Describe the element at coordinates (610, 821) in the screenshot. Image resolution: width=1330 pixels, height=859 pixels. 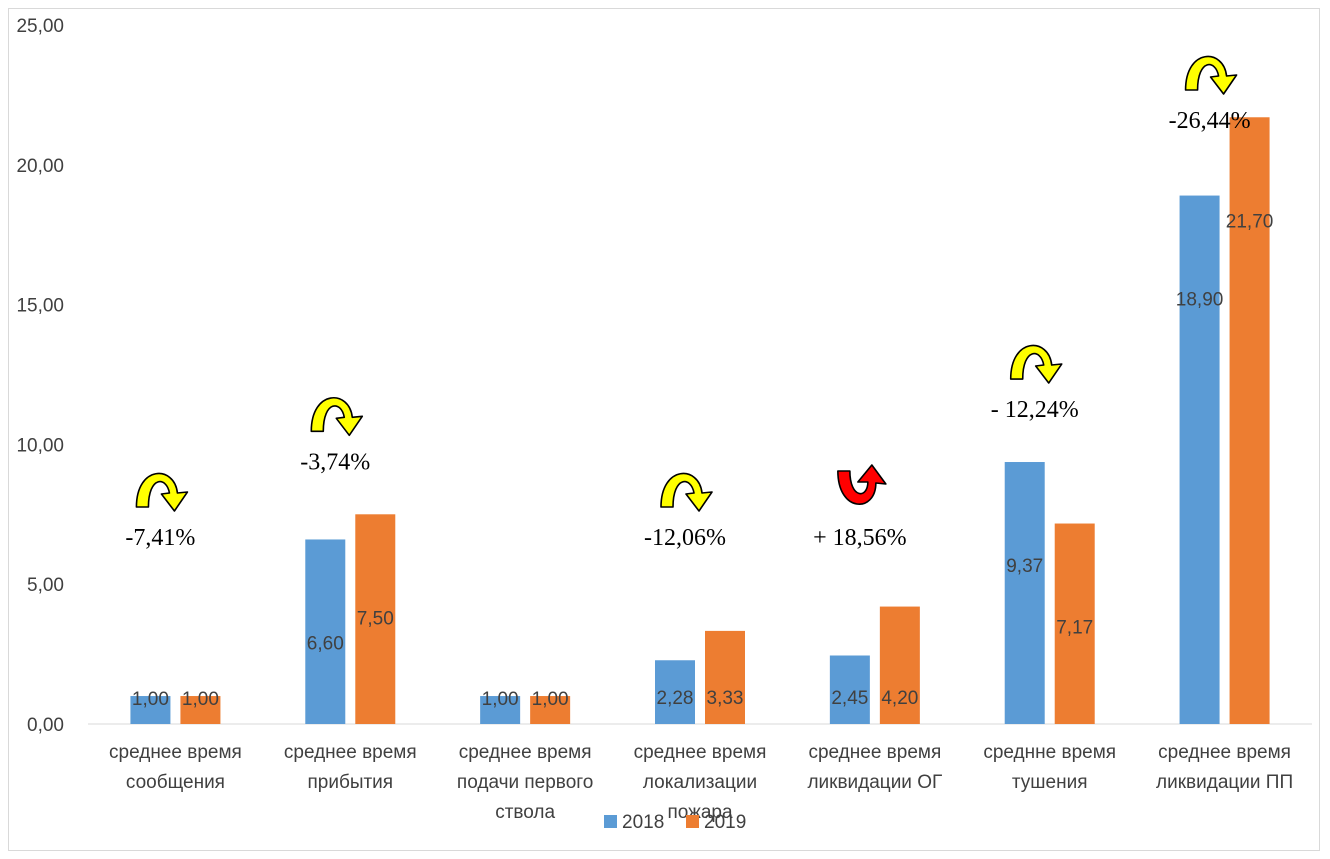
I see `legend-swatch-2018` at that location.